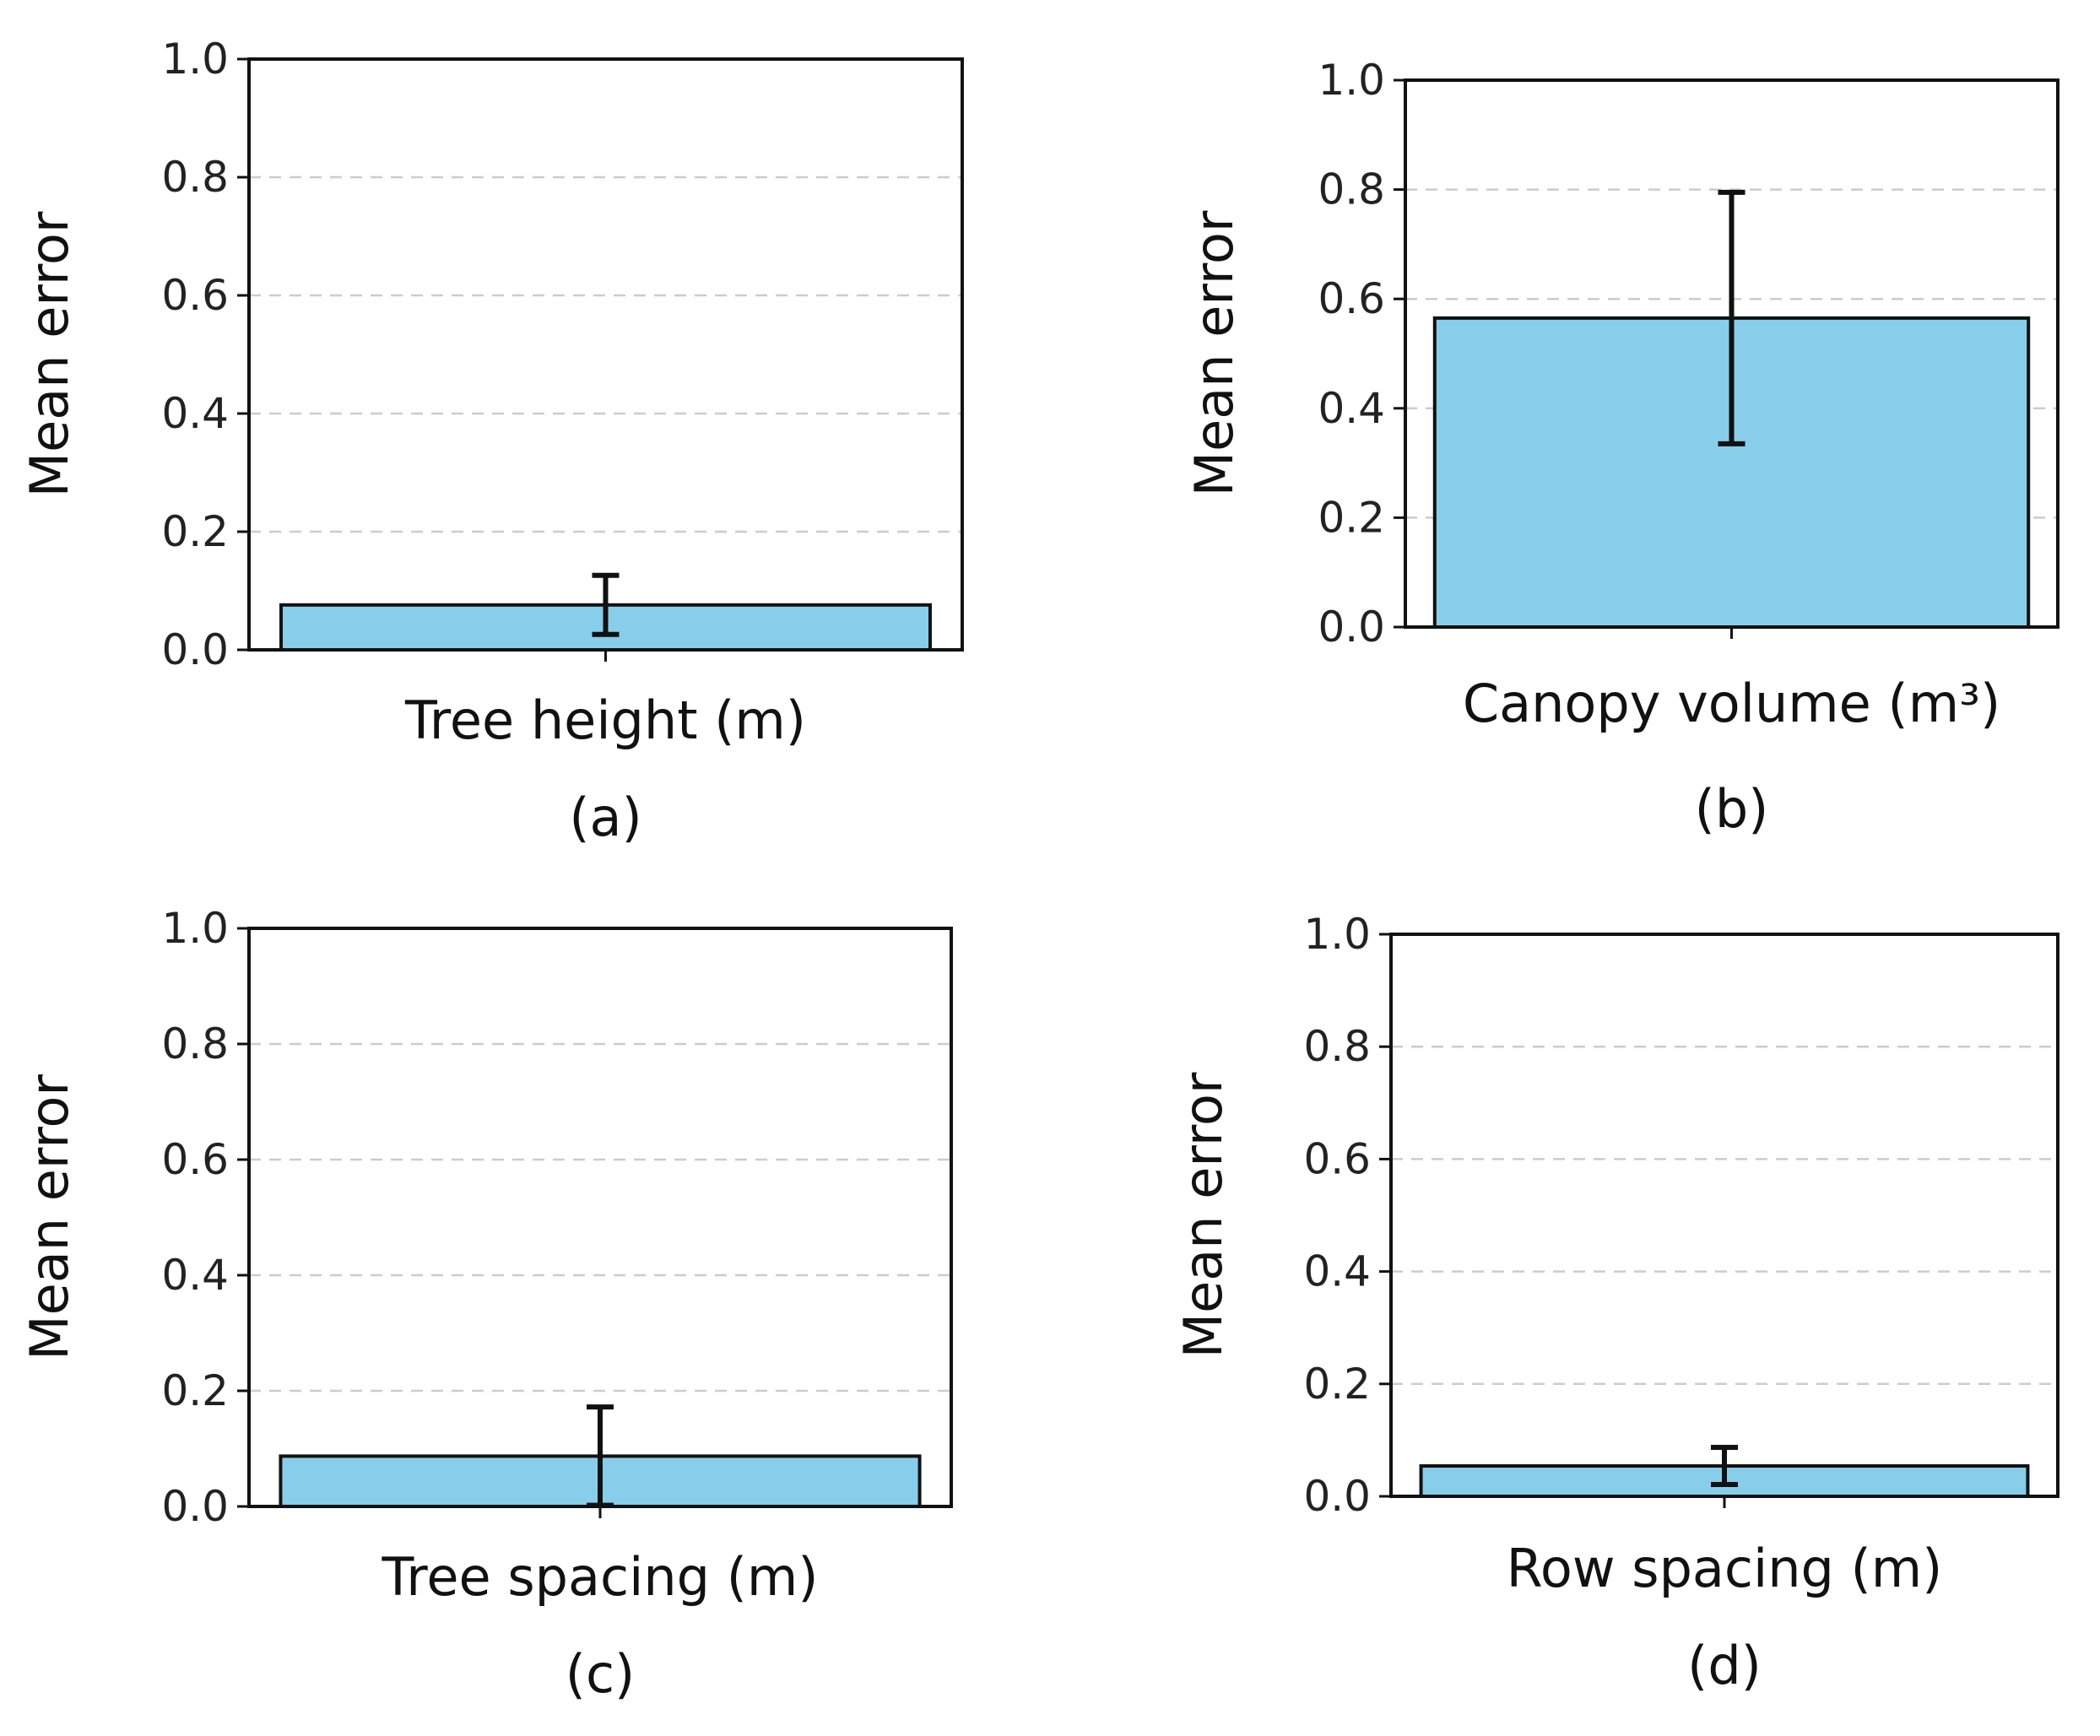 This screenshot has width=2100, height=1736. Describe the element at coordinates (1351, 80) in the screenshot. I see `panel-b-ytick-label: 1.0` at that location.